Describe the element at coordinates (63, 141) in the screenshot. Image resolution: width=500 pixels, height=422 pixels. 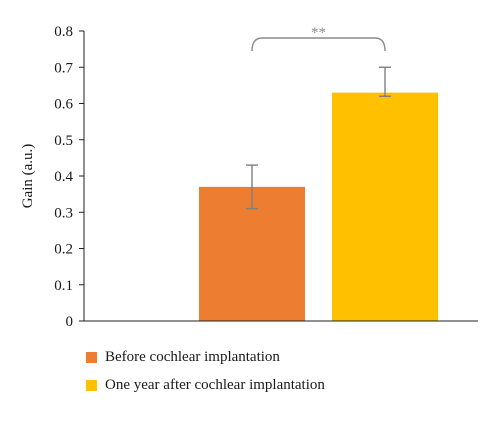
I see `y-tick-label: 0.5` at that location.